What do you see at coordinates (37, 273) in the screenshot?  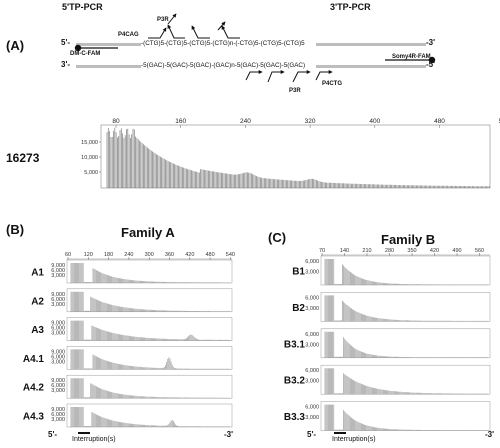 I see `row-label-a1: A1` at bounding box center [37, 273].